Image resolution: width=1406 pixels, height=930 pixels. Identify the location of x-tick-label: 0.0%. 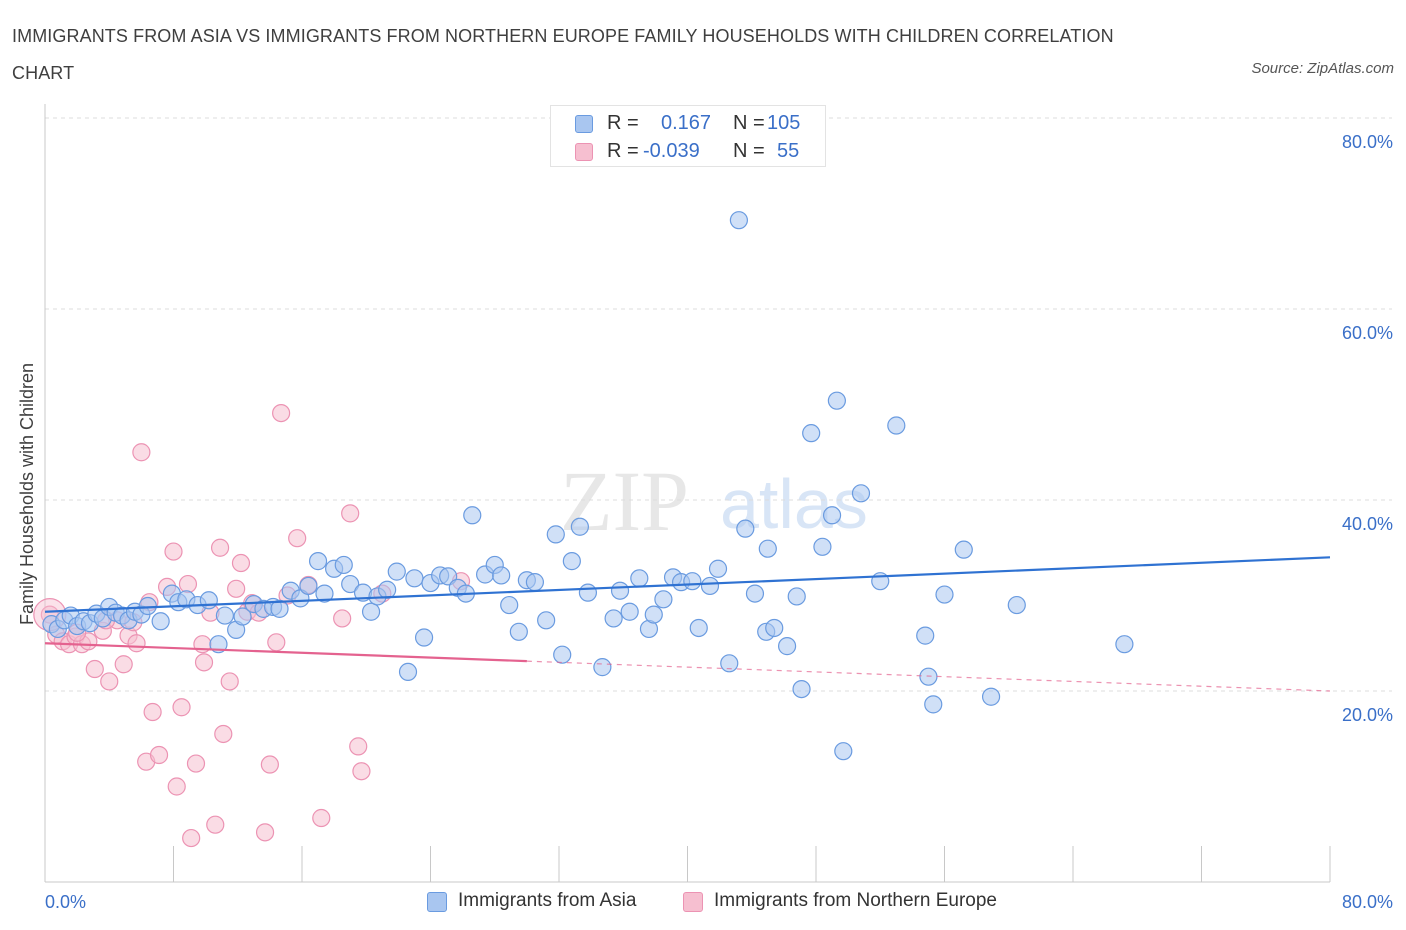
(65, 902).